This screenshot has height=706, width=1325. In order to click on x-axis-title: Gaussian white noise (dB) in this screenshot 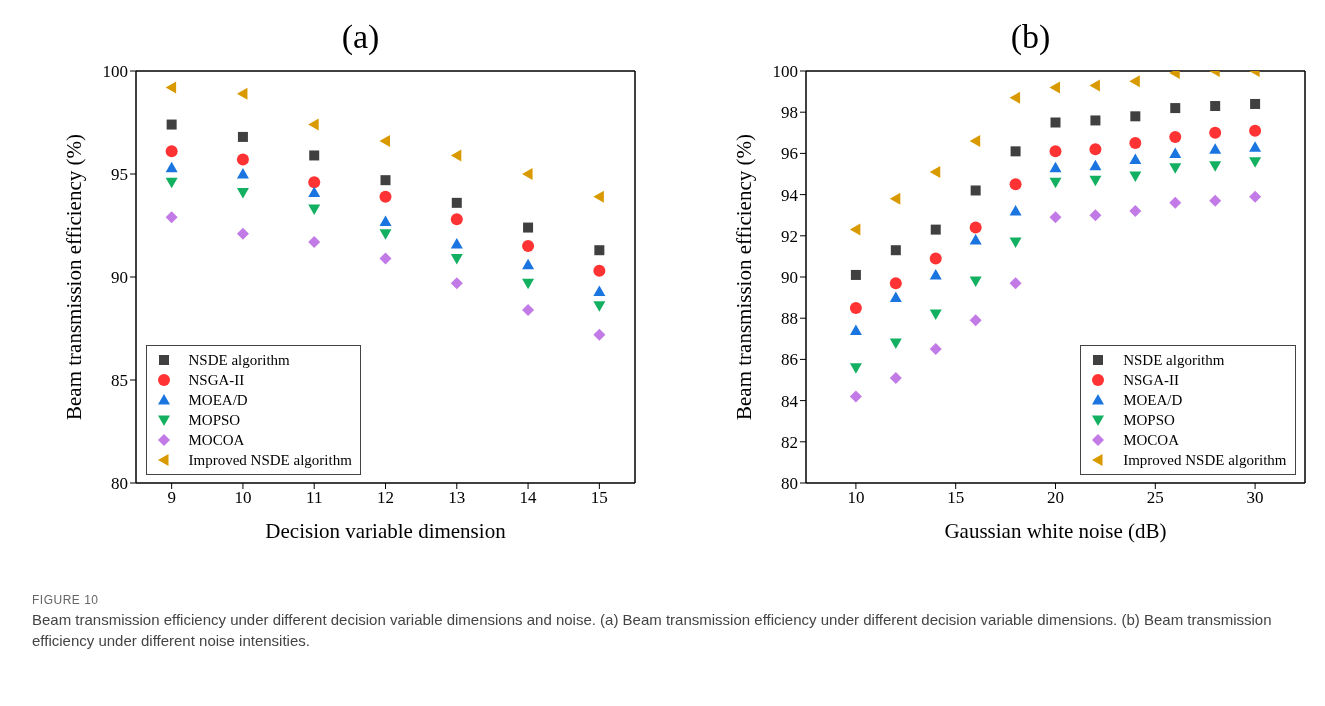, I will do `click(1055, 531)`.